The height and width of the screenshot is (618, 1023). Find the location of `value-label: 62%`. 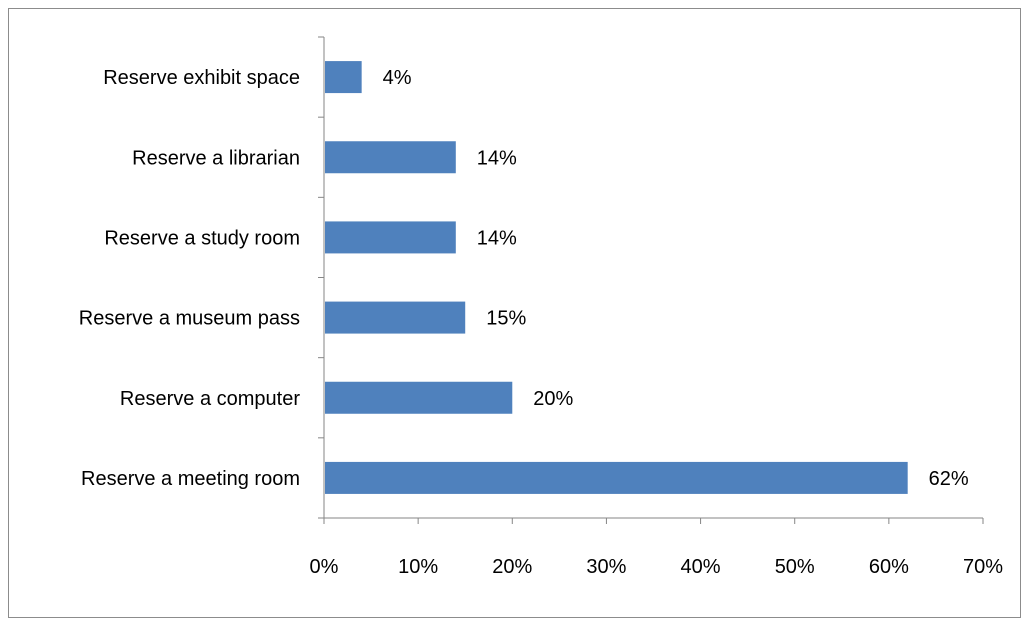

value-label: 62% is located at coordinates (949, 479).